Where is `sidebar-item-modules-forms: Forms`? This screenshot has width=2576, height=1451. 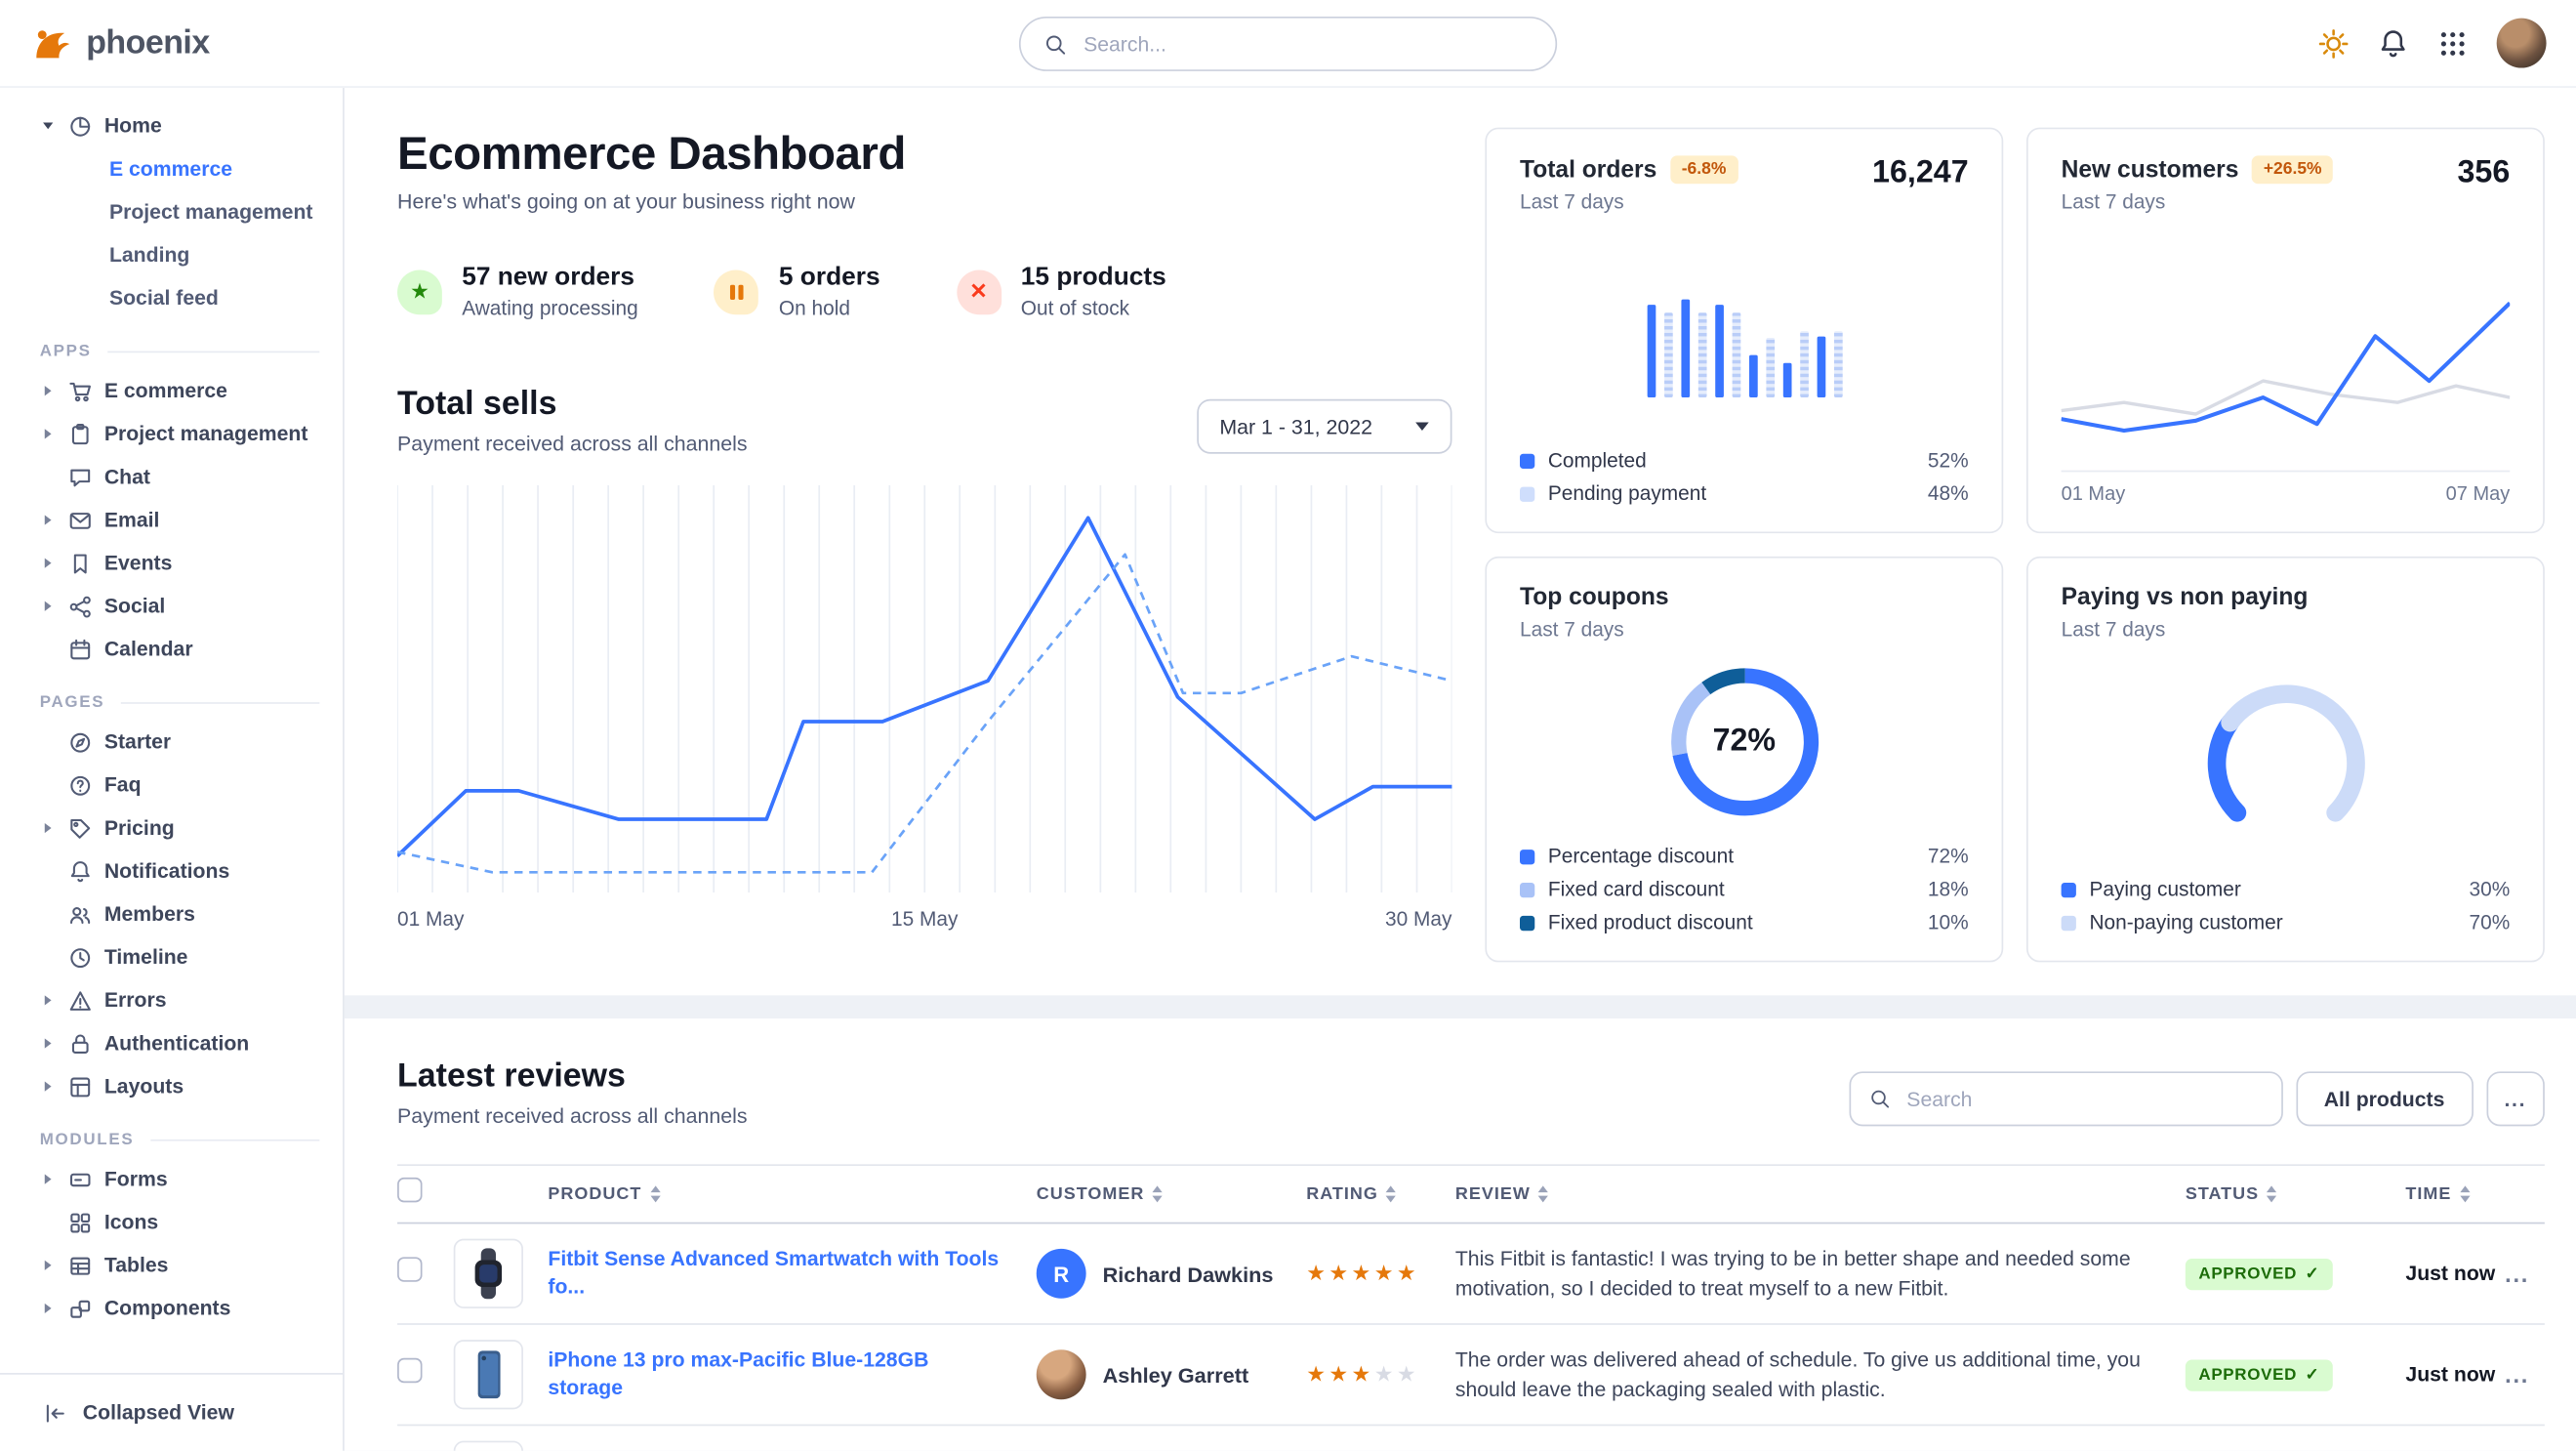
sidebar-item-modules-forms: Forms is located at coordinates (171, 1179).